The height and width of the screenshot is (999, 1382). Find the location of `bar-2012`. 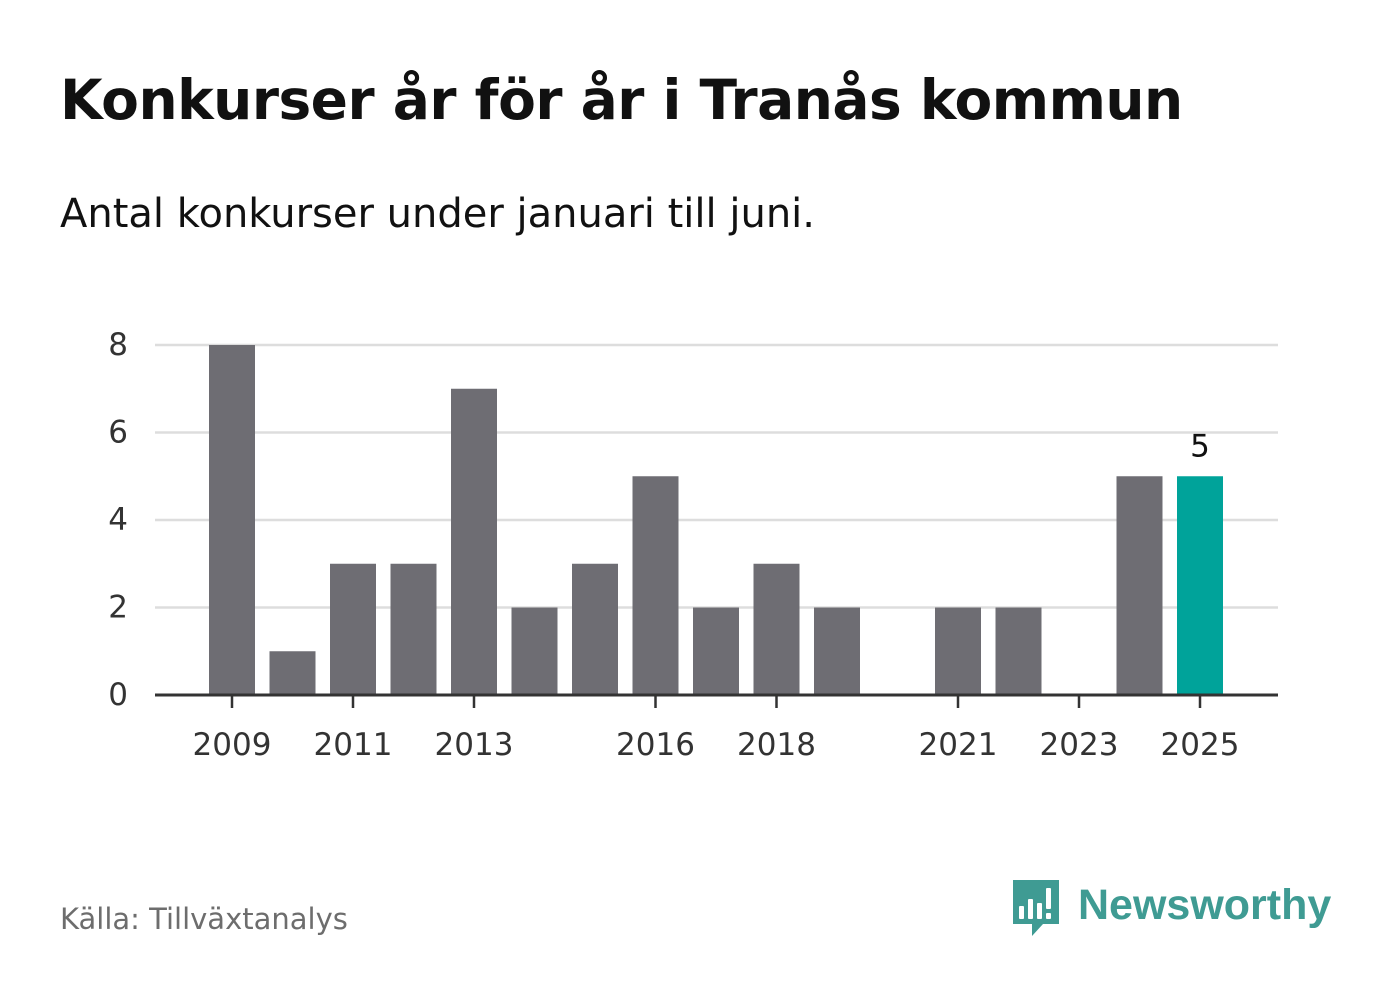

bar-2012 is located at coordinates (413, 629).